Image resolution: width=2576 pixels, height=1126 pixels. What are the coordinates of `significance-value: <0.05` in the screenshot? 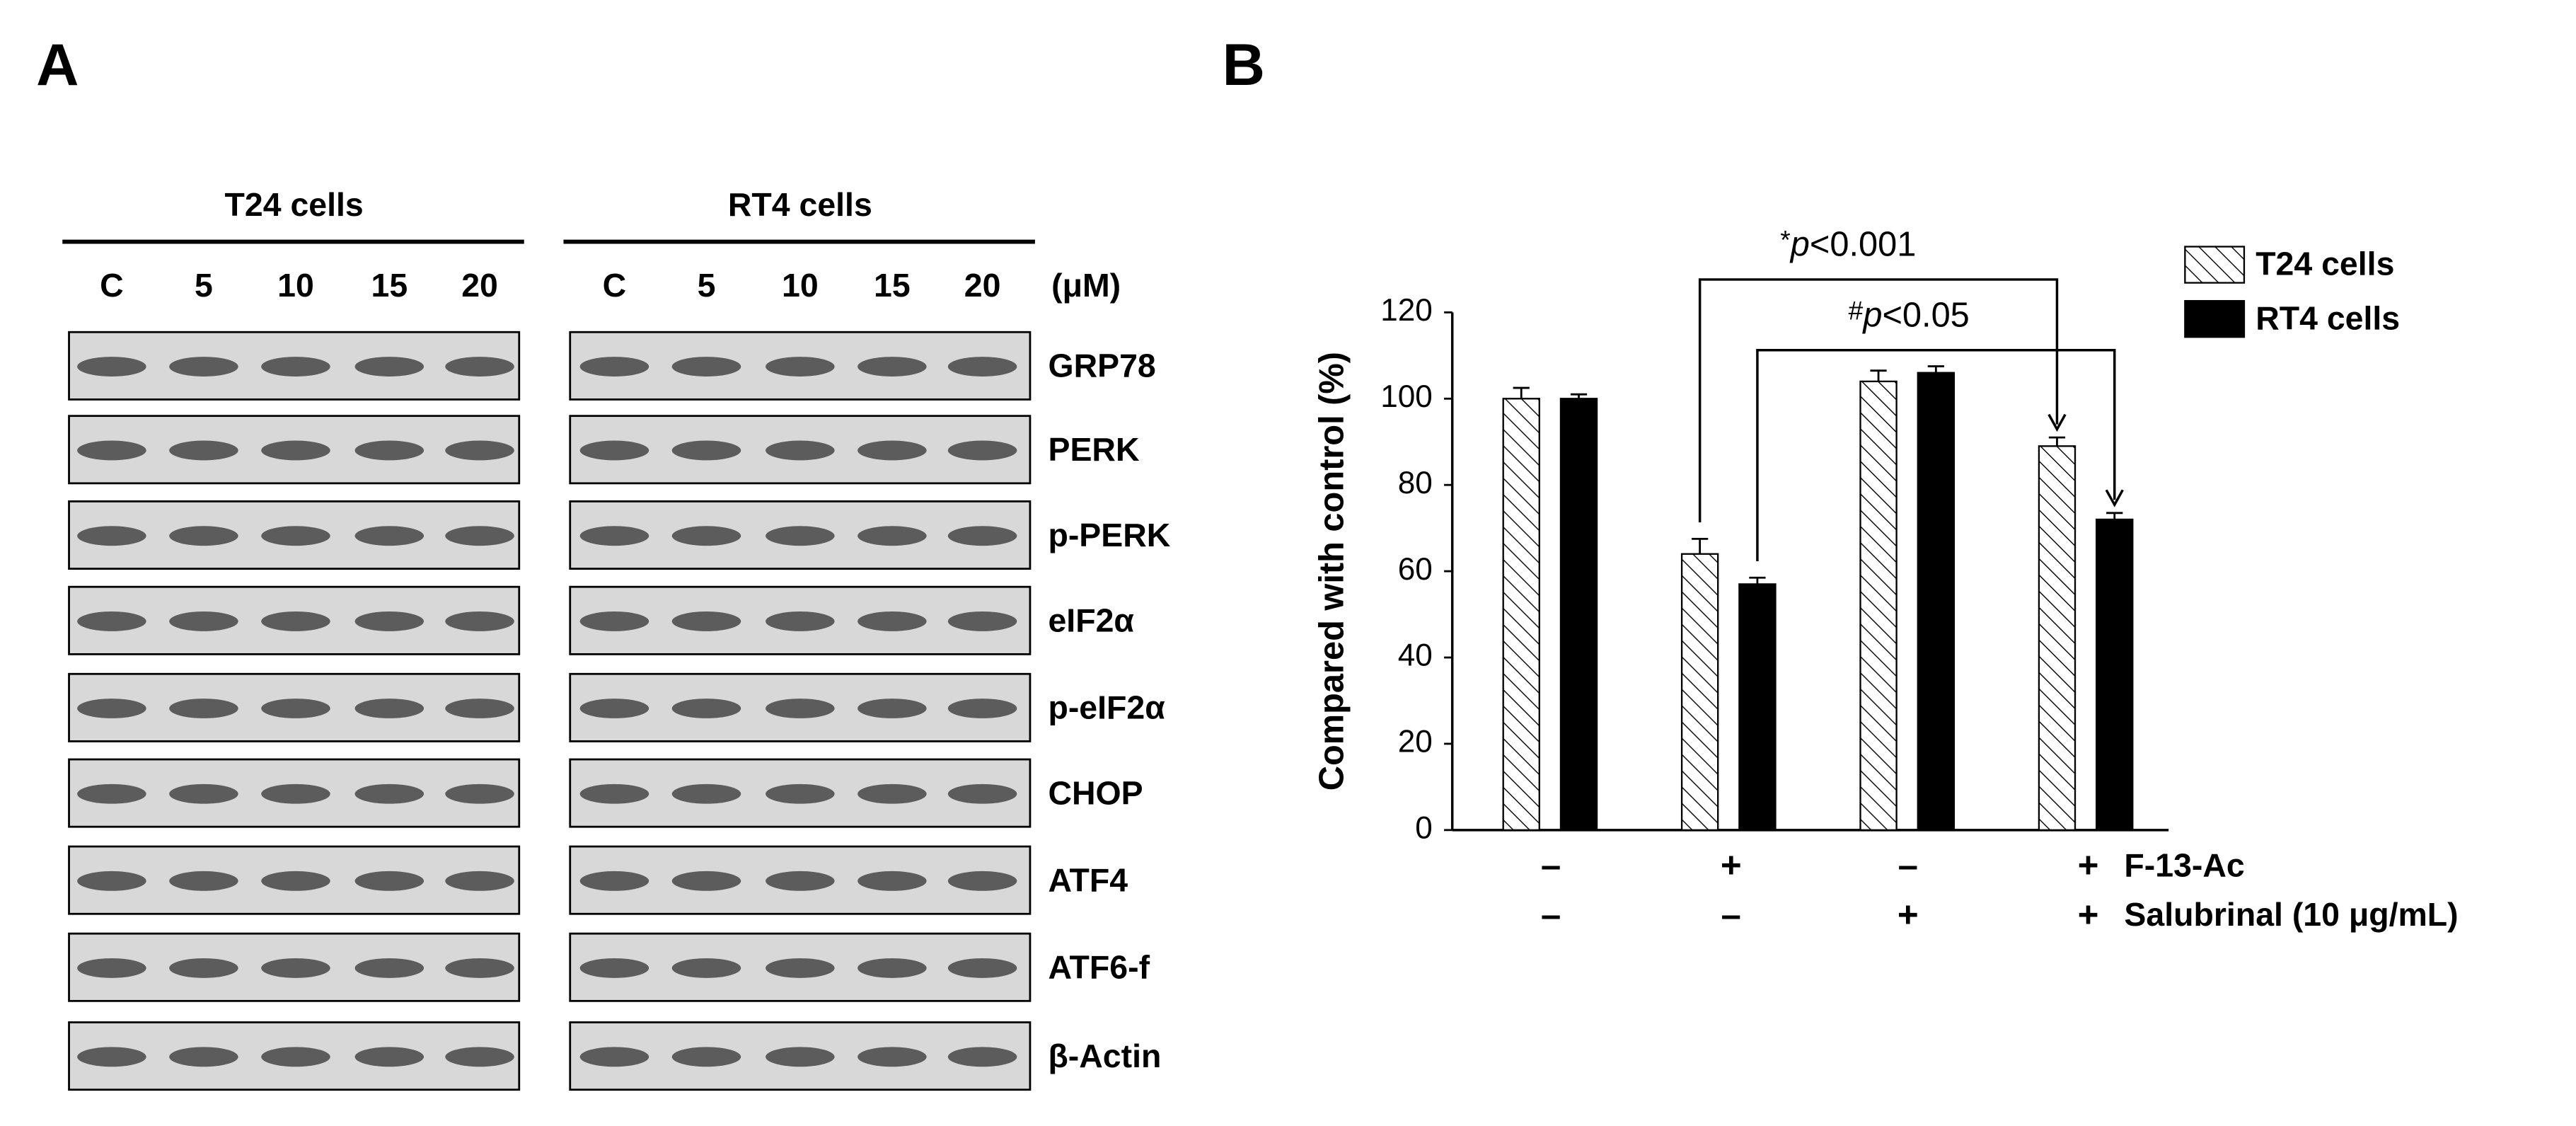 It's located at (1925, 315).